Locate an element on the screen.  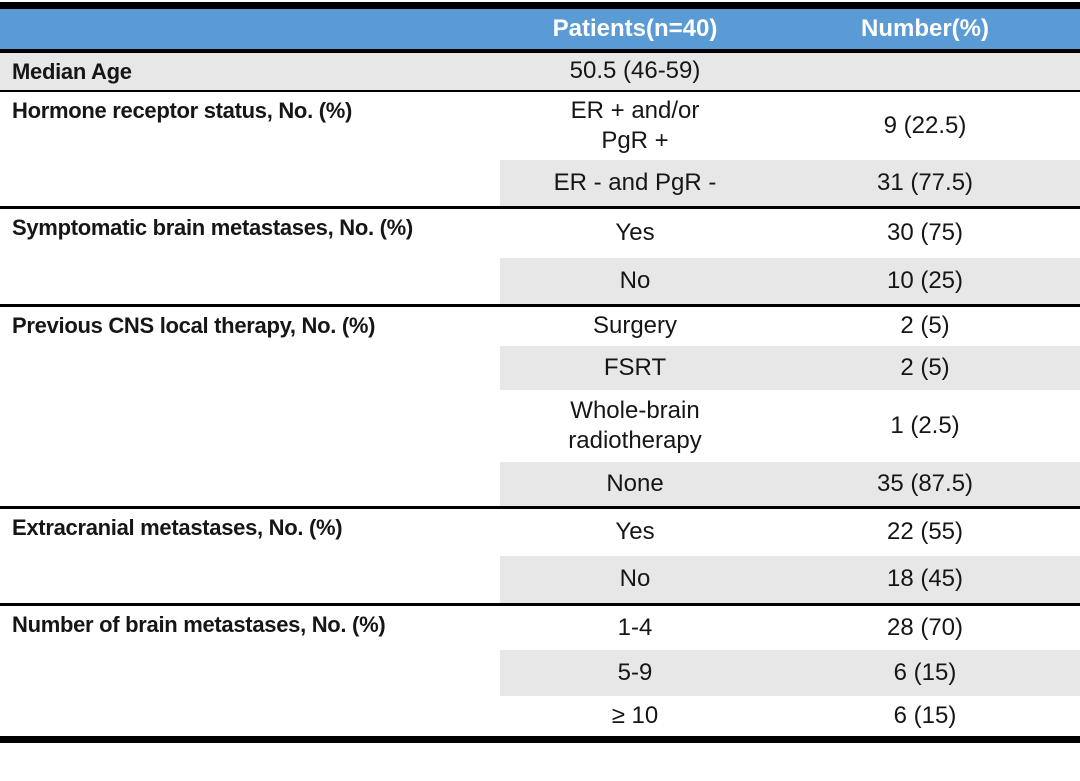
table-row: 5-9 6 (15) is located at coordinates (540, 672).